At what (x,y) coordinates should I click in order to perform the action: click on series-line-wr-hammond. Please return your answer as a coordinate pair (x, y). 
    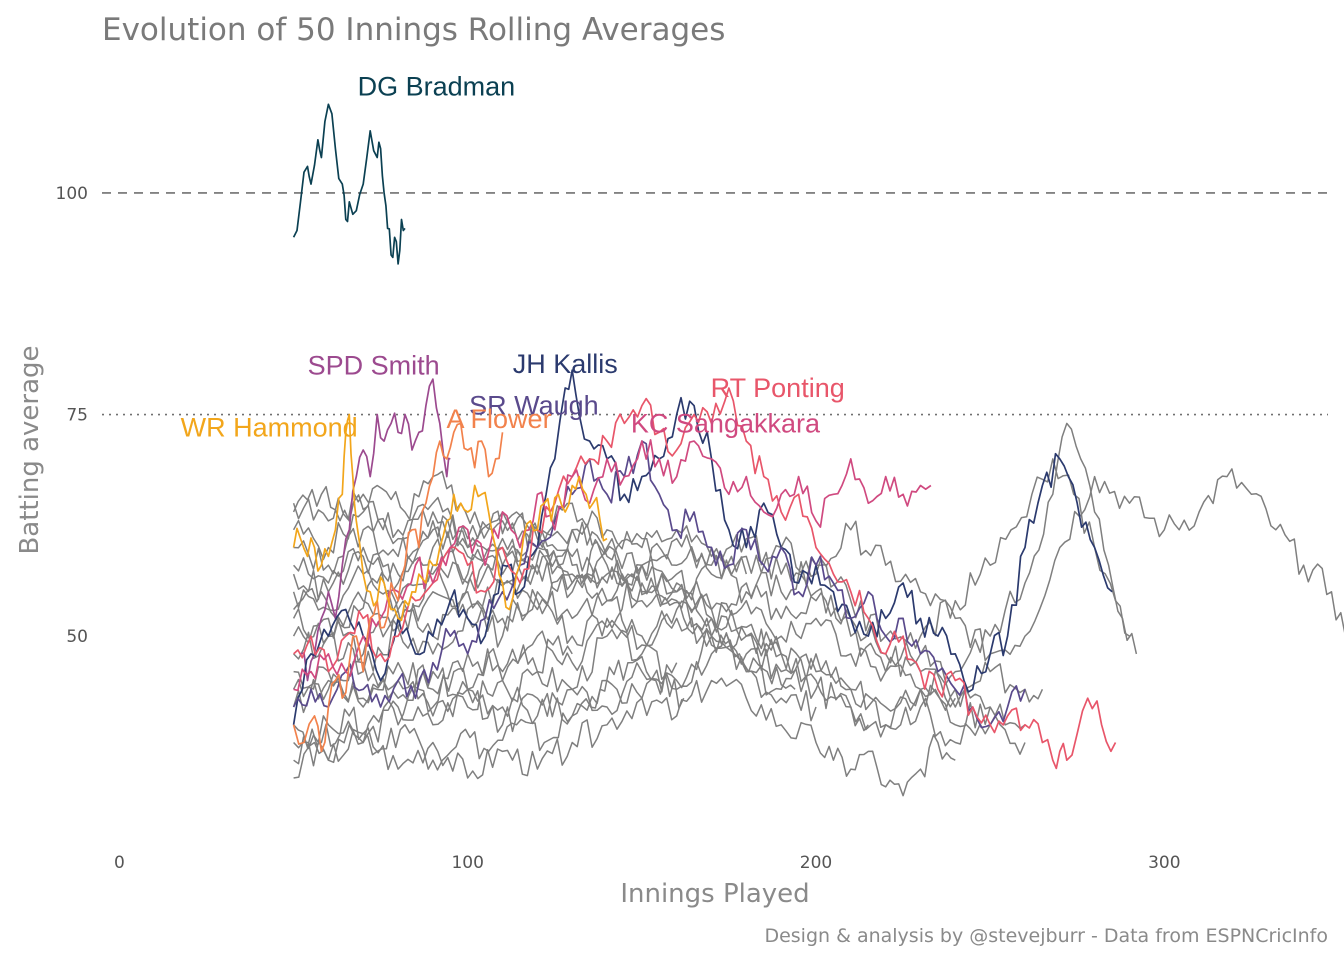
    Looking at the image, I should click on (450, 517).